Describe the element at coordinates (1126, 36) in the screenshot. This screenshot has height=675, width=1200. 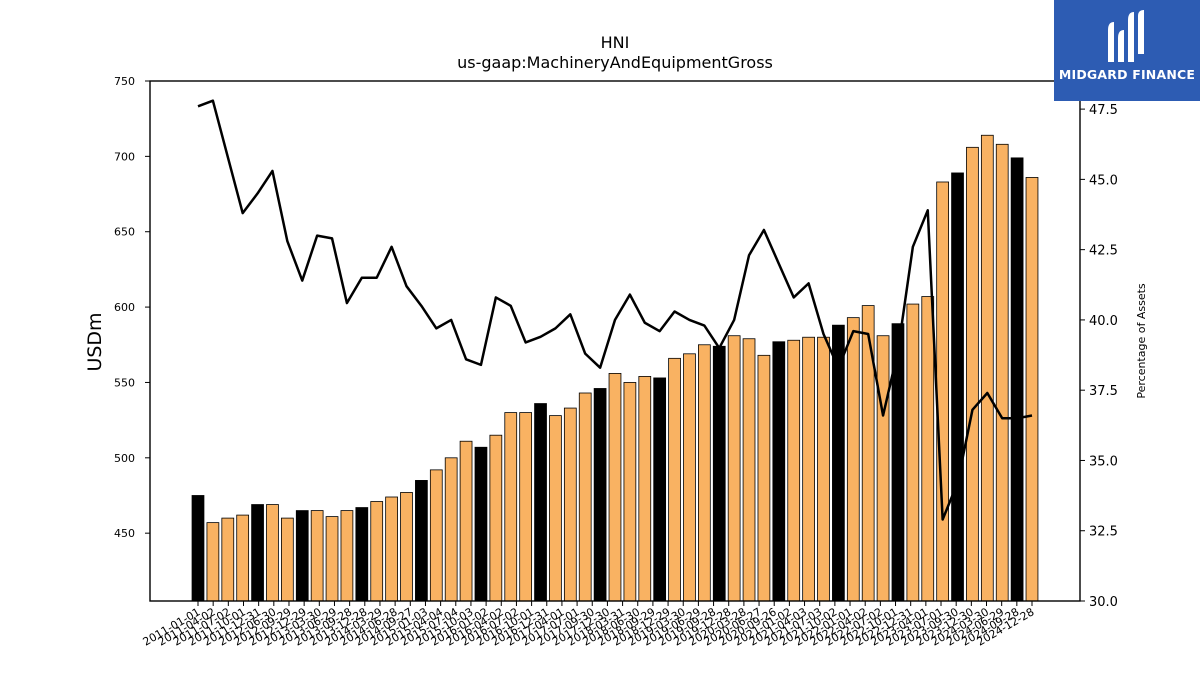
I see `midgard-logo-icon` at that location.